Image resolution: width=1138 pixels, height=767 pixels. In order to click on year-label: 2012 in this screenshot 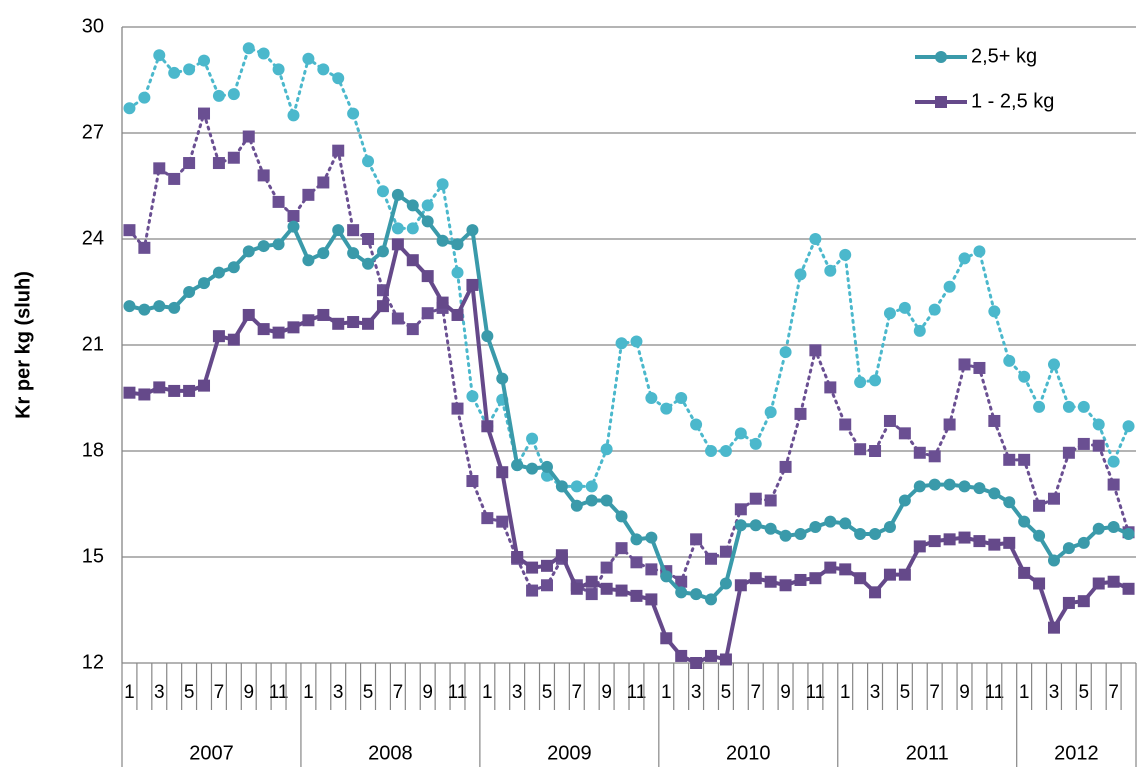, I will do `click(1076, 753)`.